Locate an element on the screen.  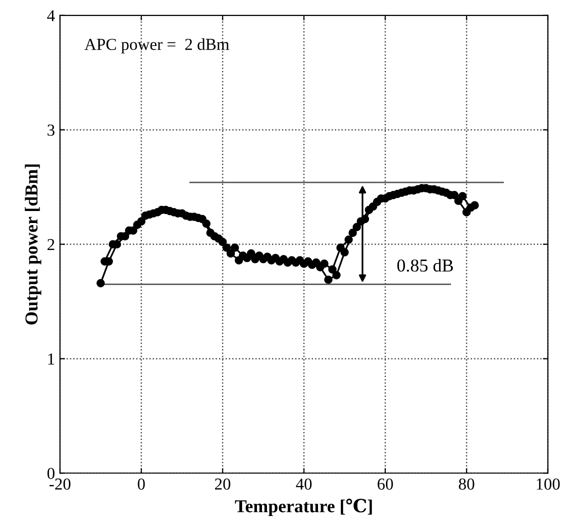
x-tick-label: 40 is located at coordinates (304, 484).